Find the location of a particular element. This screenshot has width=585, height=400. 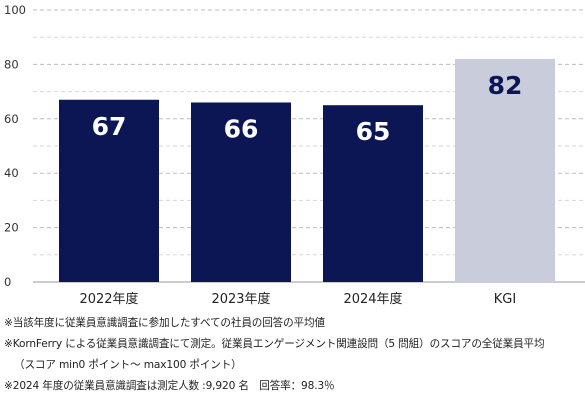

footnote-1: ※当該年度に従業員意識調査に参加したすべての社員の回答の平均値 is located at coordinates (164, 323).